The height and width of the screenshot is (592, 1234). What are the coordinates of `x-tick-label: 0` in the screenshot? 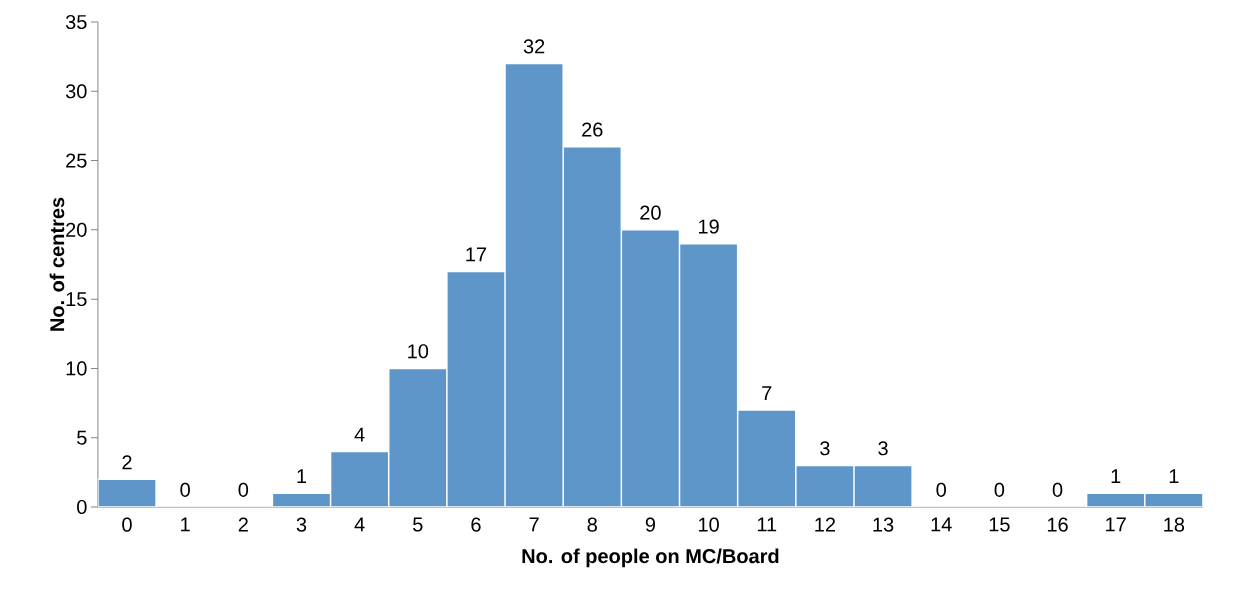 It's located at (127, 524).